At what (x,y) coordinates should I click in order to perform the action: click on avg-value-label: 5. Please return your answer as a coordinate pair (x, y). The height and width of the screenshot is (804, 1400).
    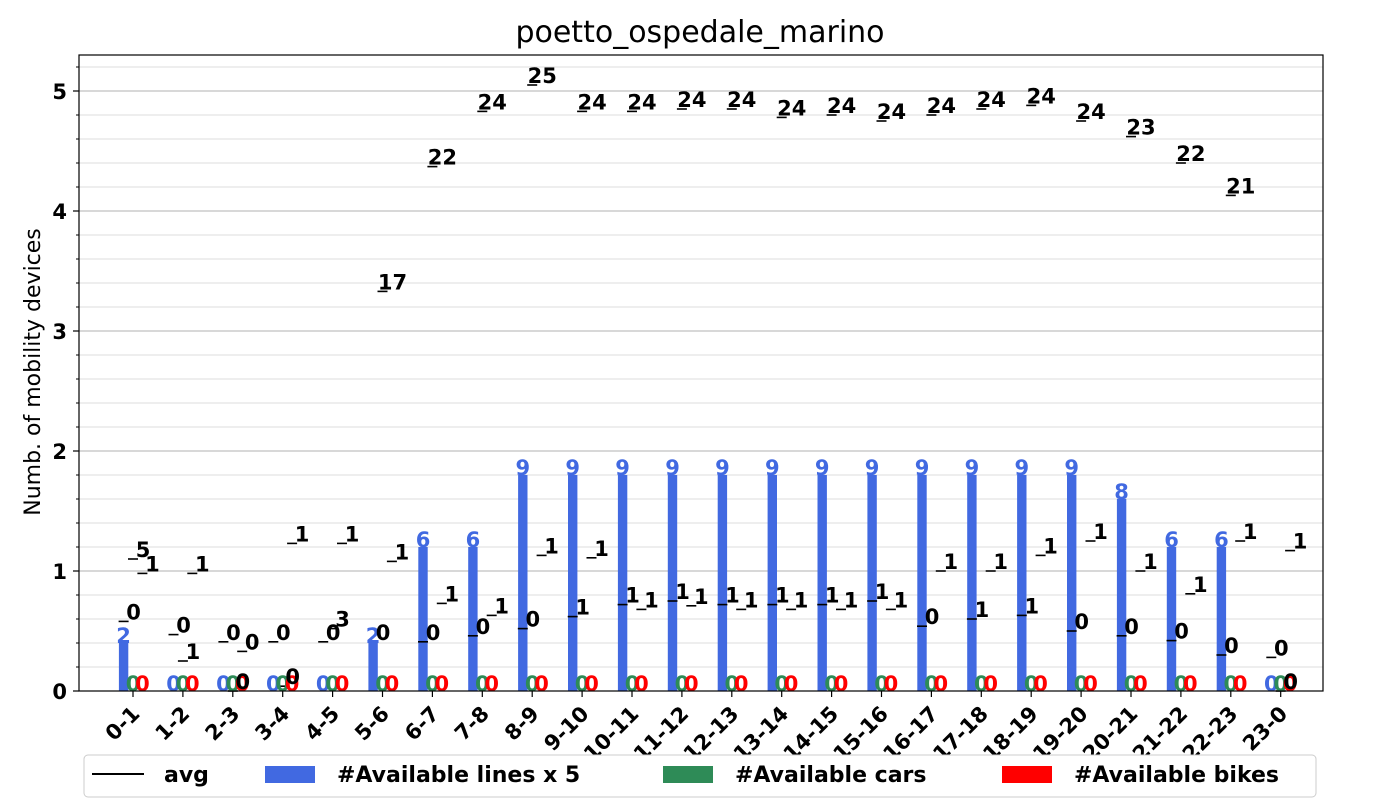
    Looking at the image, I should click on (143, 550).